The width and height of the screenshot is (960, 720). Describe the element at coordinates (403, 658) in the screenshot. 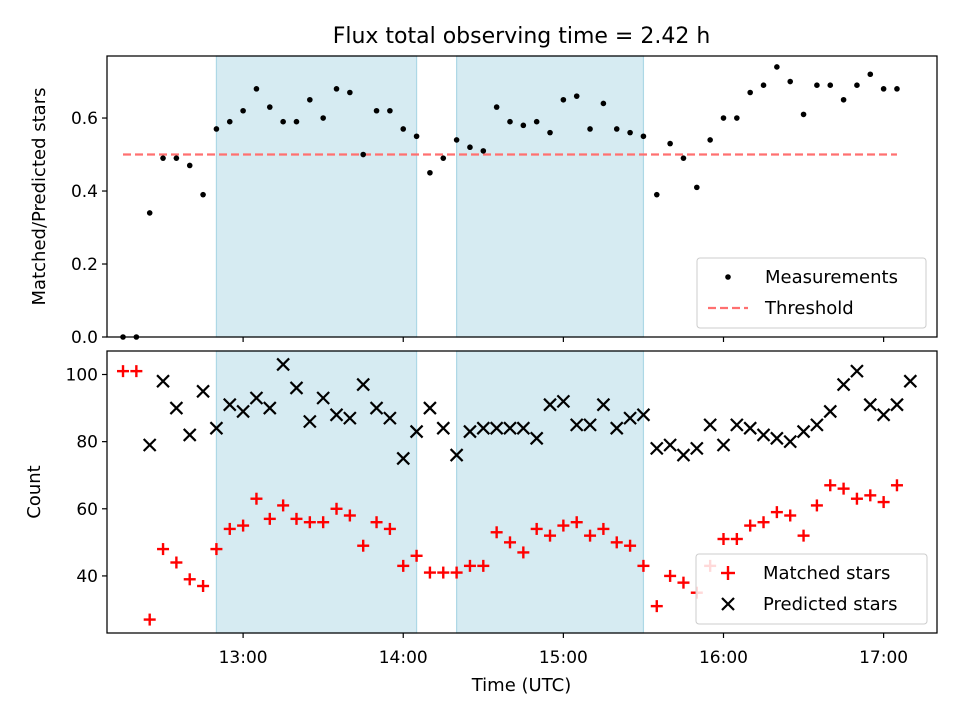

I see `x-tick-label: 14:00` at that location.